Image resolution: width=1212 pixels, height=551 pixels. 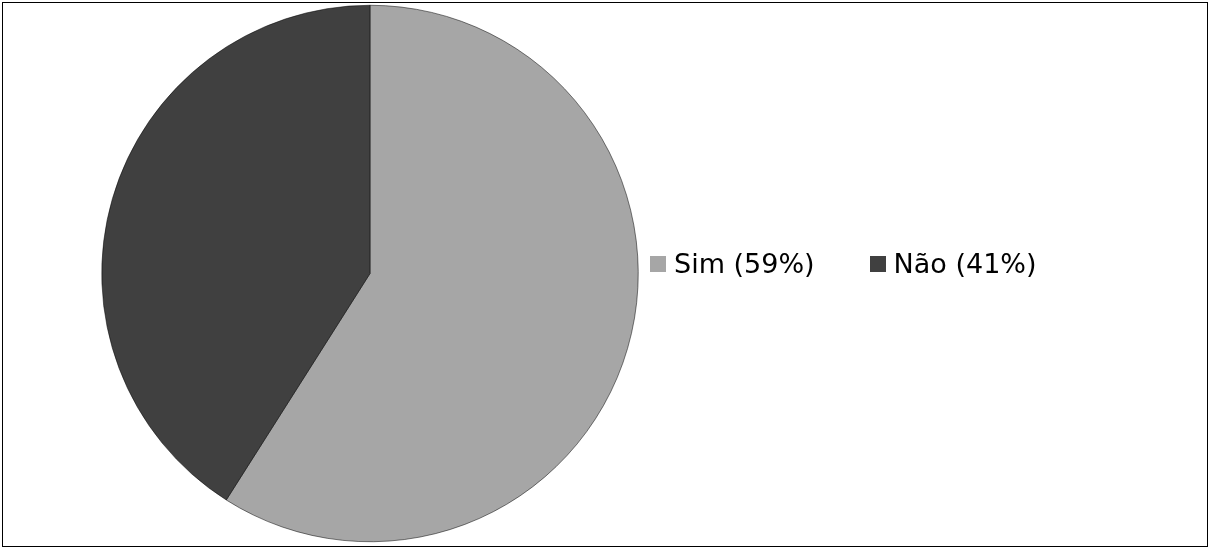 I want to click on legend-label: Sim (59%), so click(x=744, y=263).